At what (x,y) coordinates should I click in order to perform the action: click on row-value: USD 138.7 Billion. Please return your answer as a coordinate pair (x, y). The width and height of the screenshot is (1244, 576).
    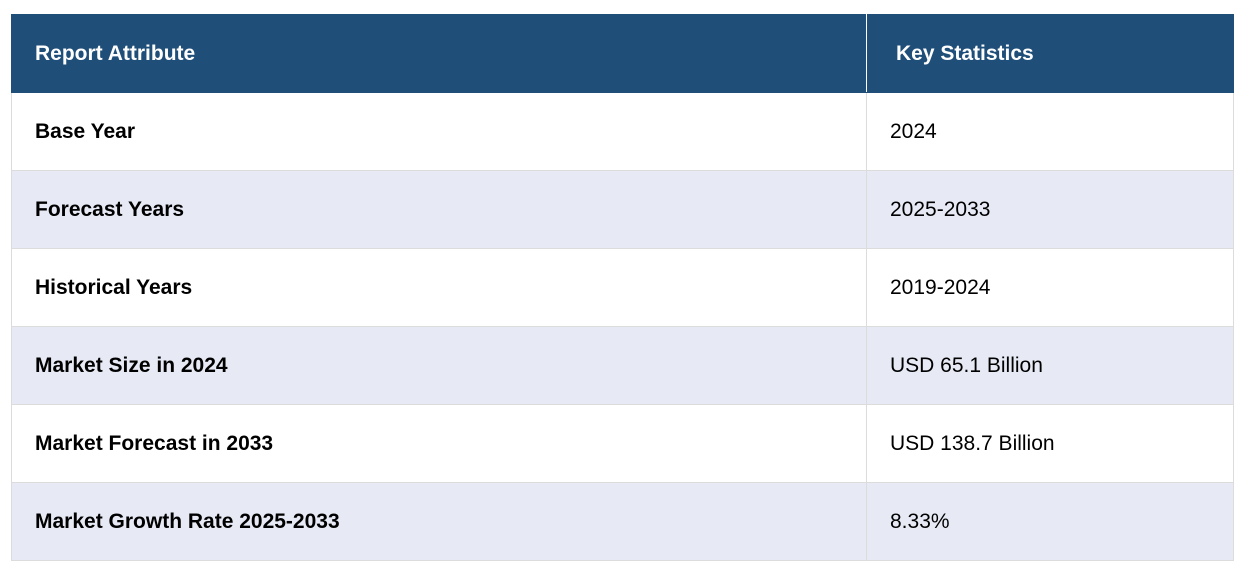
    Looking at the image, I should click on (1050, 443).